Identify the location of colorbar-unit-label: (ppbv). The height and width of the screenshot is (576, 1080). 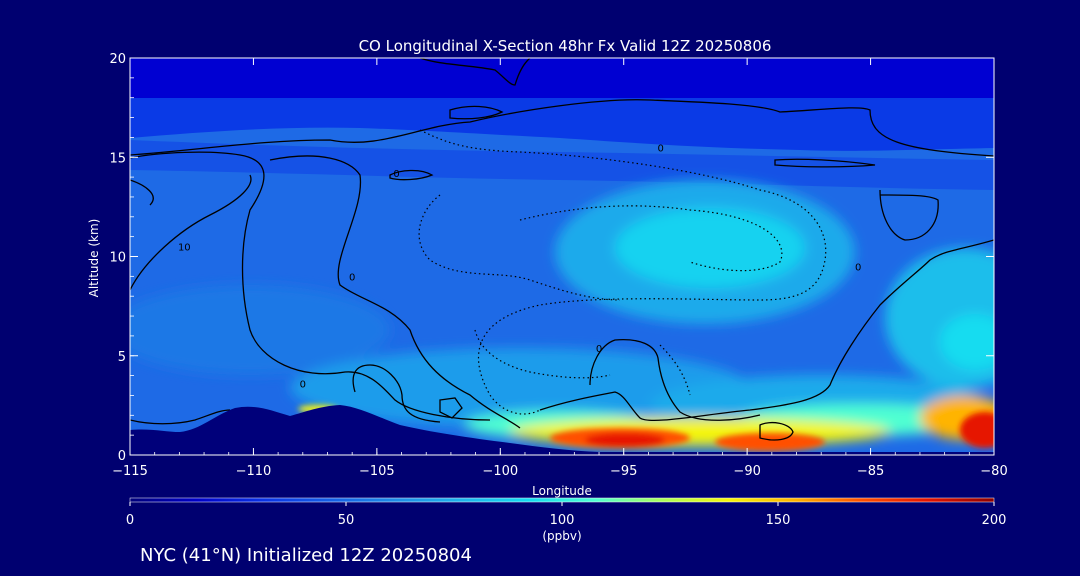
(561, 536).